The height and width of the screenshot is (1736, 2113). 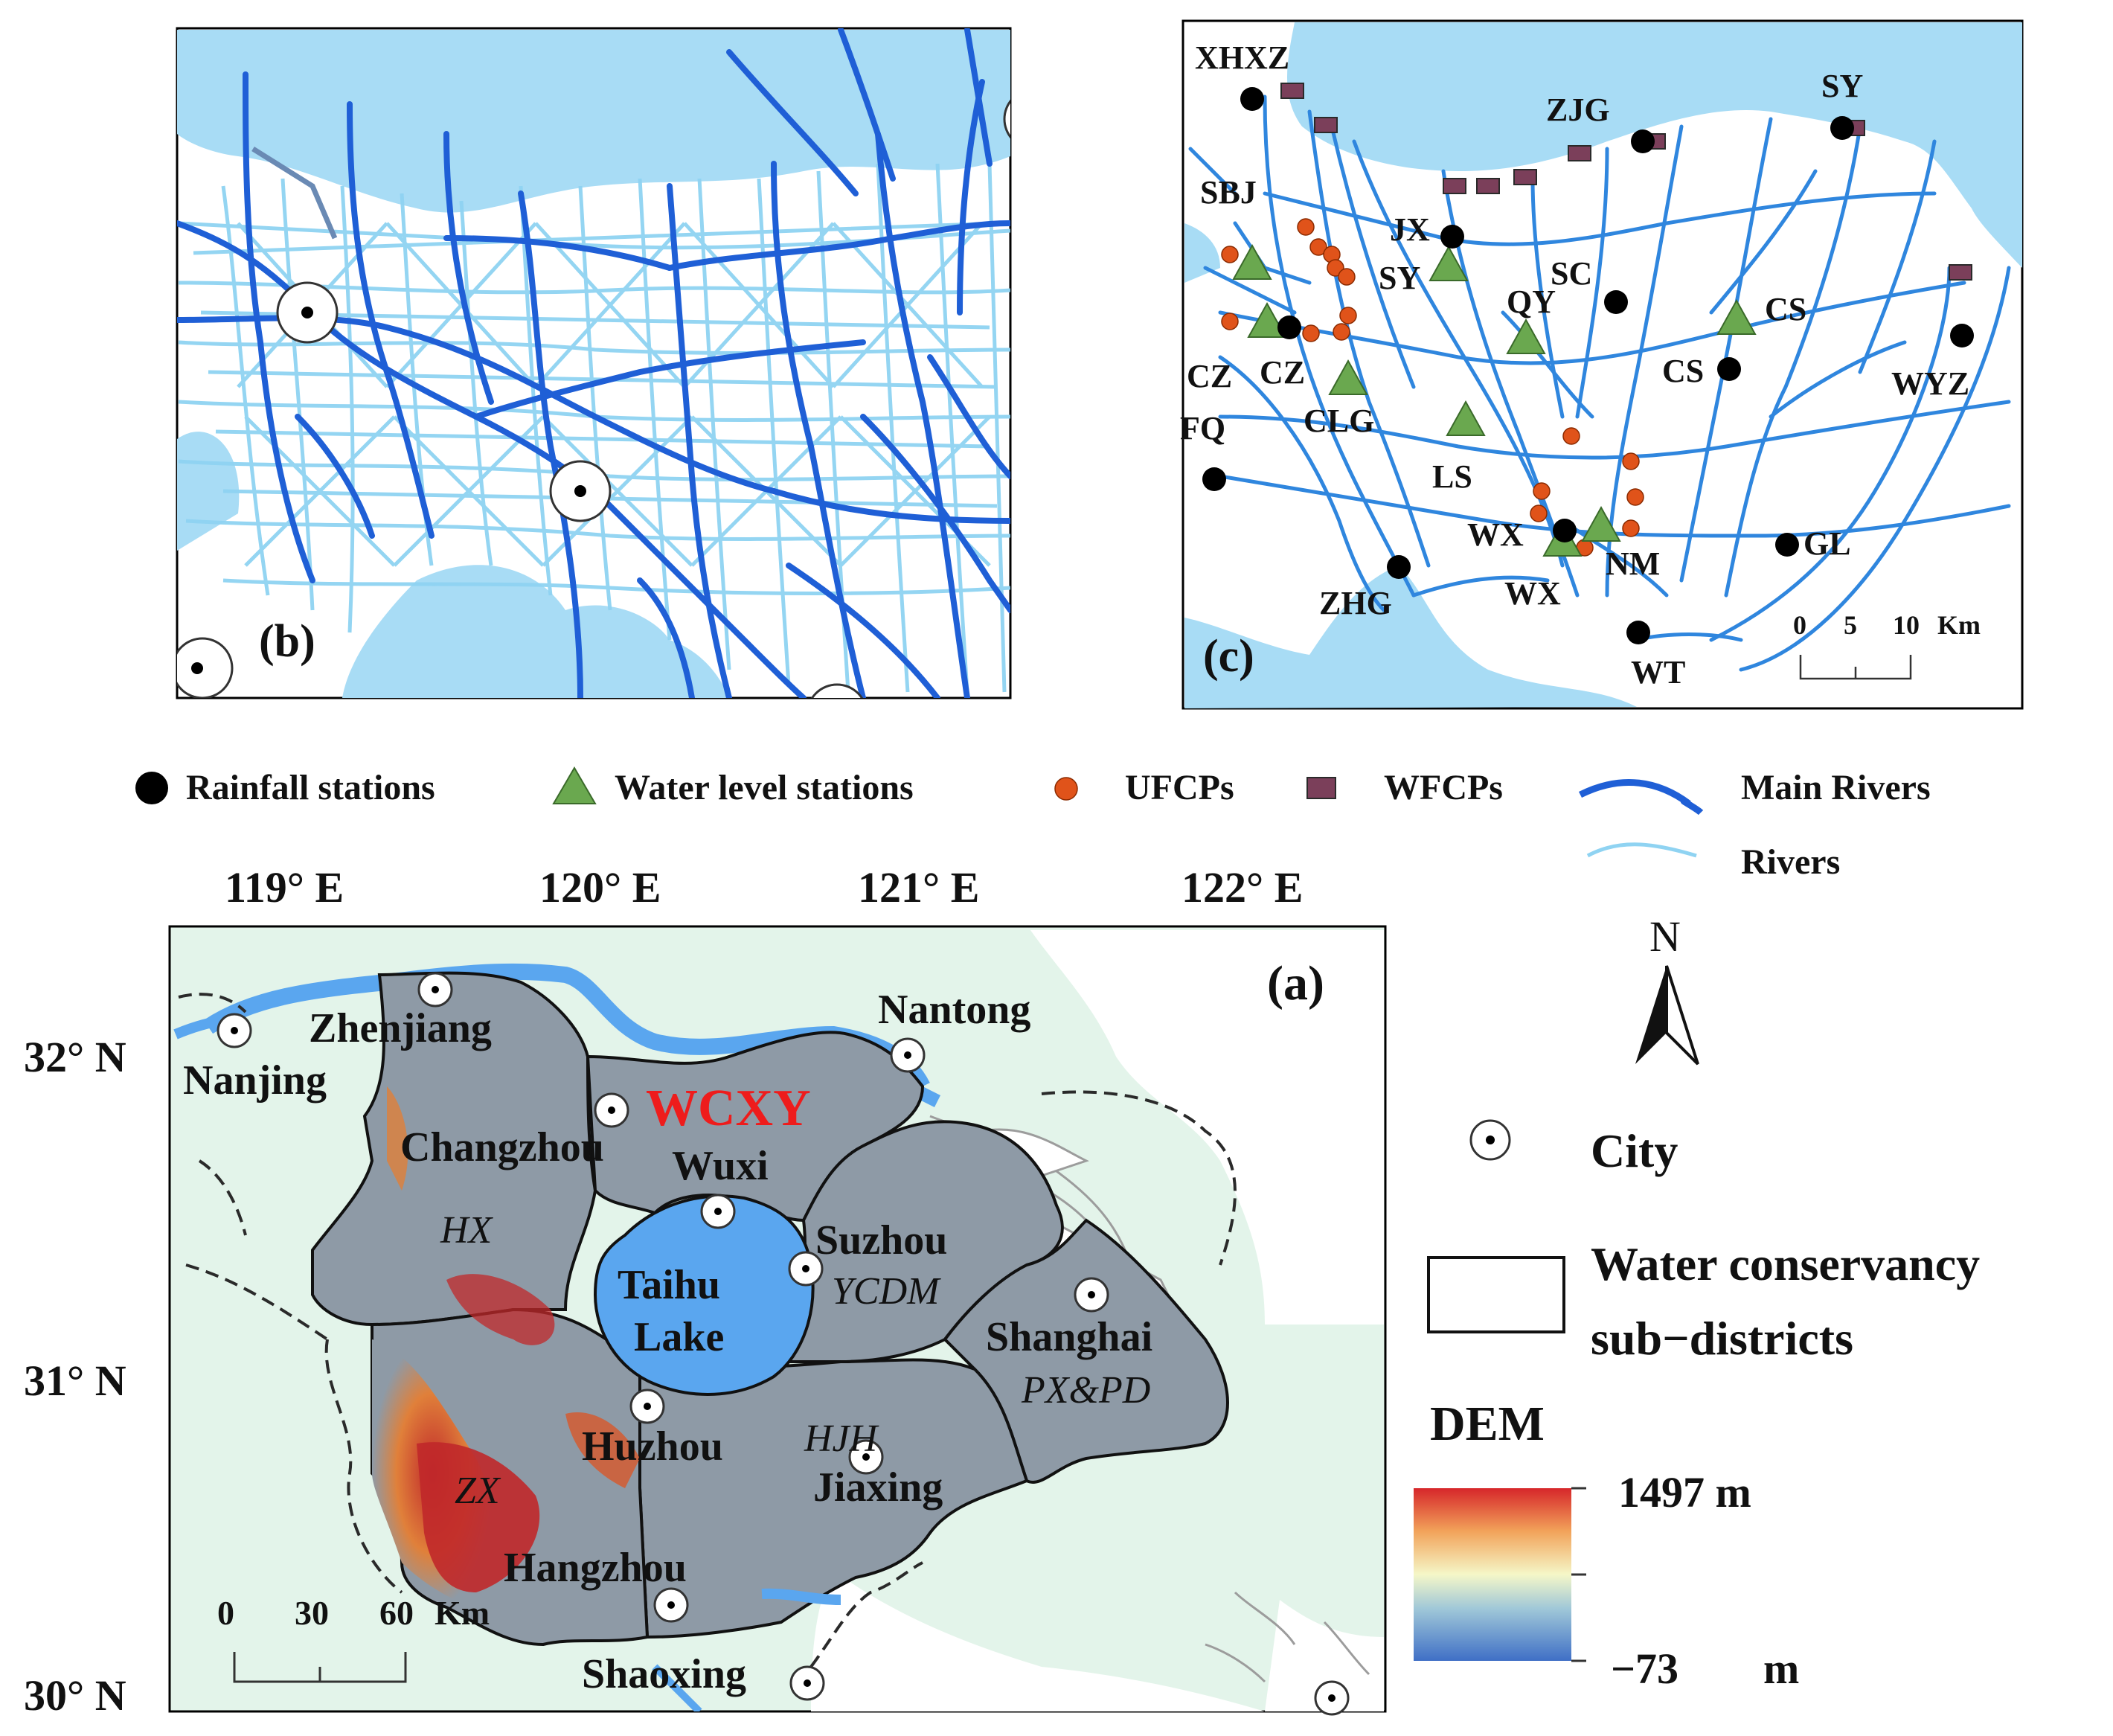 What do you see at coordinates (764, 887) in the screenshot?
I see `longitude-ticks: 119° E 120° E 121° E 122° E` at bounding box center [764, 887].